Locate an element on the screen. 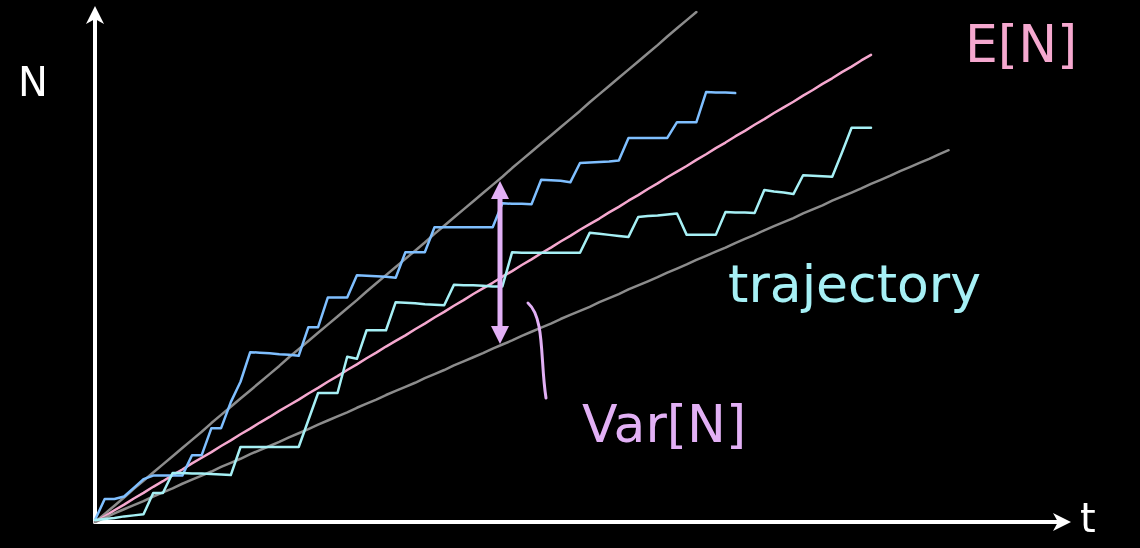 The image size is (1140, 548). annotation: Var[N] is located at coordinates (664, 424).